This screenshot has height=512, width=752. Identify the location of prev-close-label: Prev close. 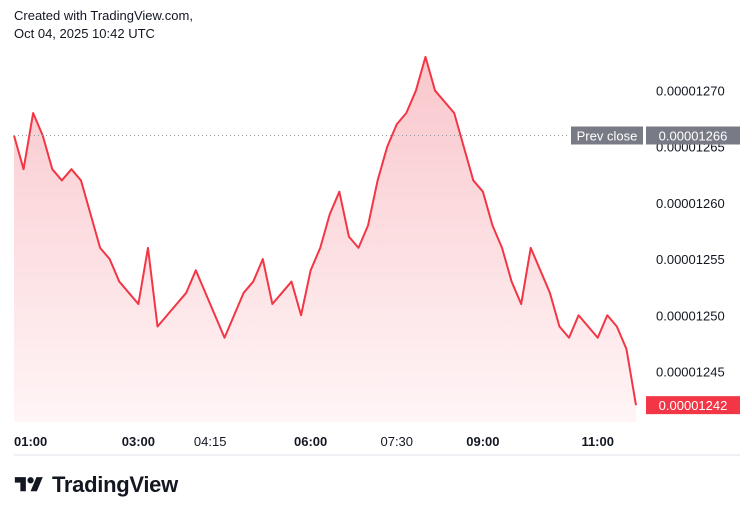
(607, 136).